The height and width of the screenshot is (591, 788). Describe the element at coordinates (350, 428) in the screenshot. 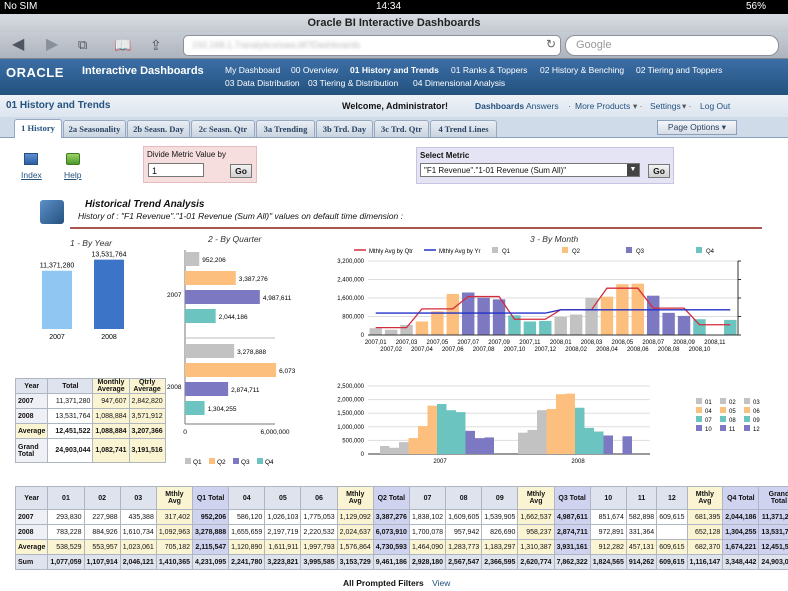

I see `y-tick-label: 1,000,000` at that location.